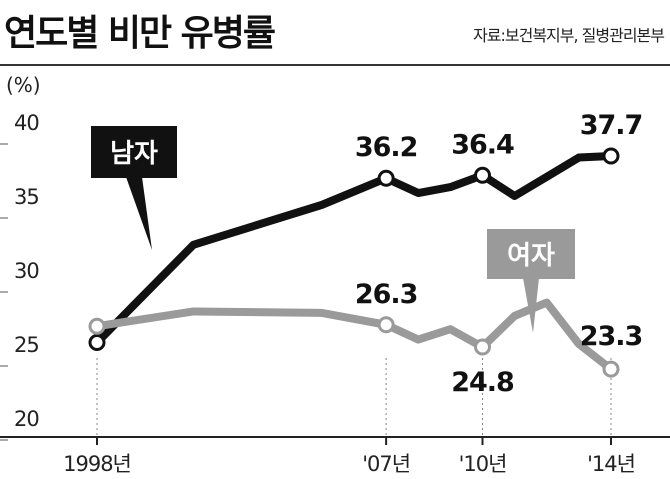 This screenshot has height=479, width=670. I want to click on x-tick-label: '07년, so click(386, 464).